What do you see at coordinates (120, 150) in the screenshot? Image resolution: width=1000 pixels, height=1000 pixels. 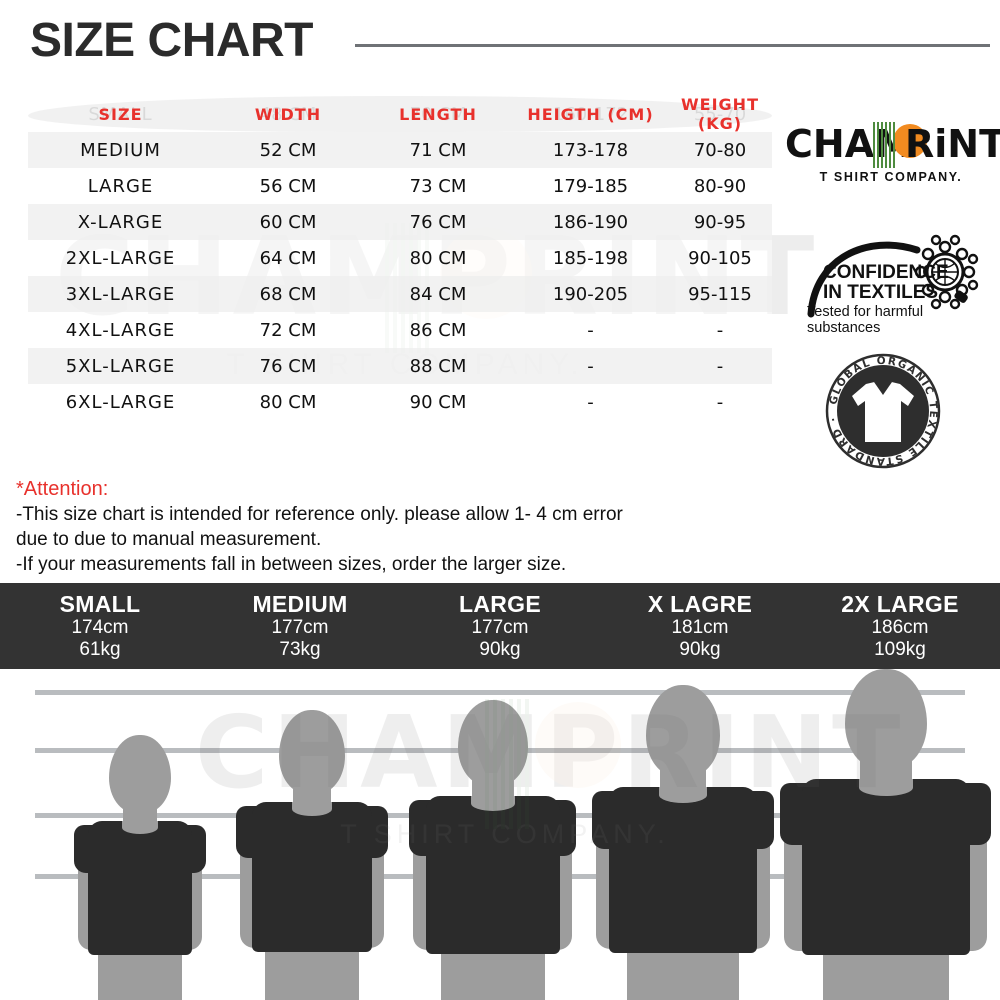 I see `cell-size: MEDIUM` at bounding box center [120, 150].